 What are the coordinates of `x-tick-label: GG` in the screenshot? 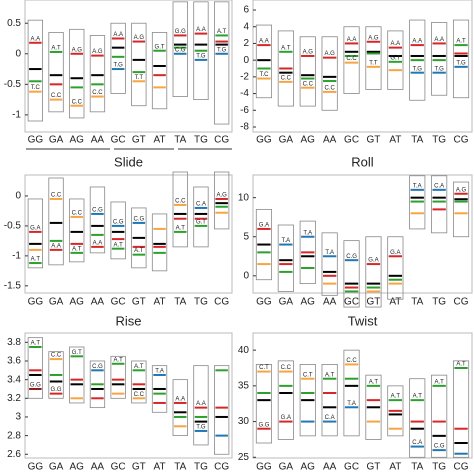 It's located at (36, 467).